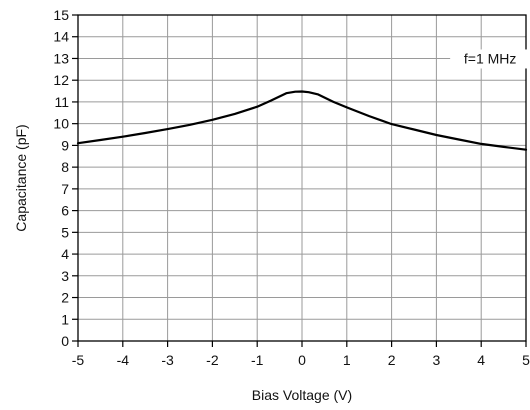 This screenshot has width=530, height=410. Describe the element at coordinates (65, 254) in the screenshot. I see `y-tick-label: 4` at that location.